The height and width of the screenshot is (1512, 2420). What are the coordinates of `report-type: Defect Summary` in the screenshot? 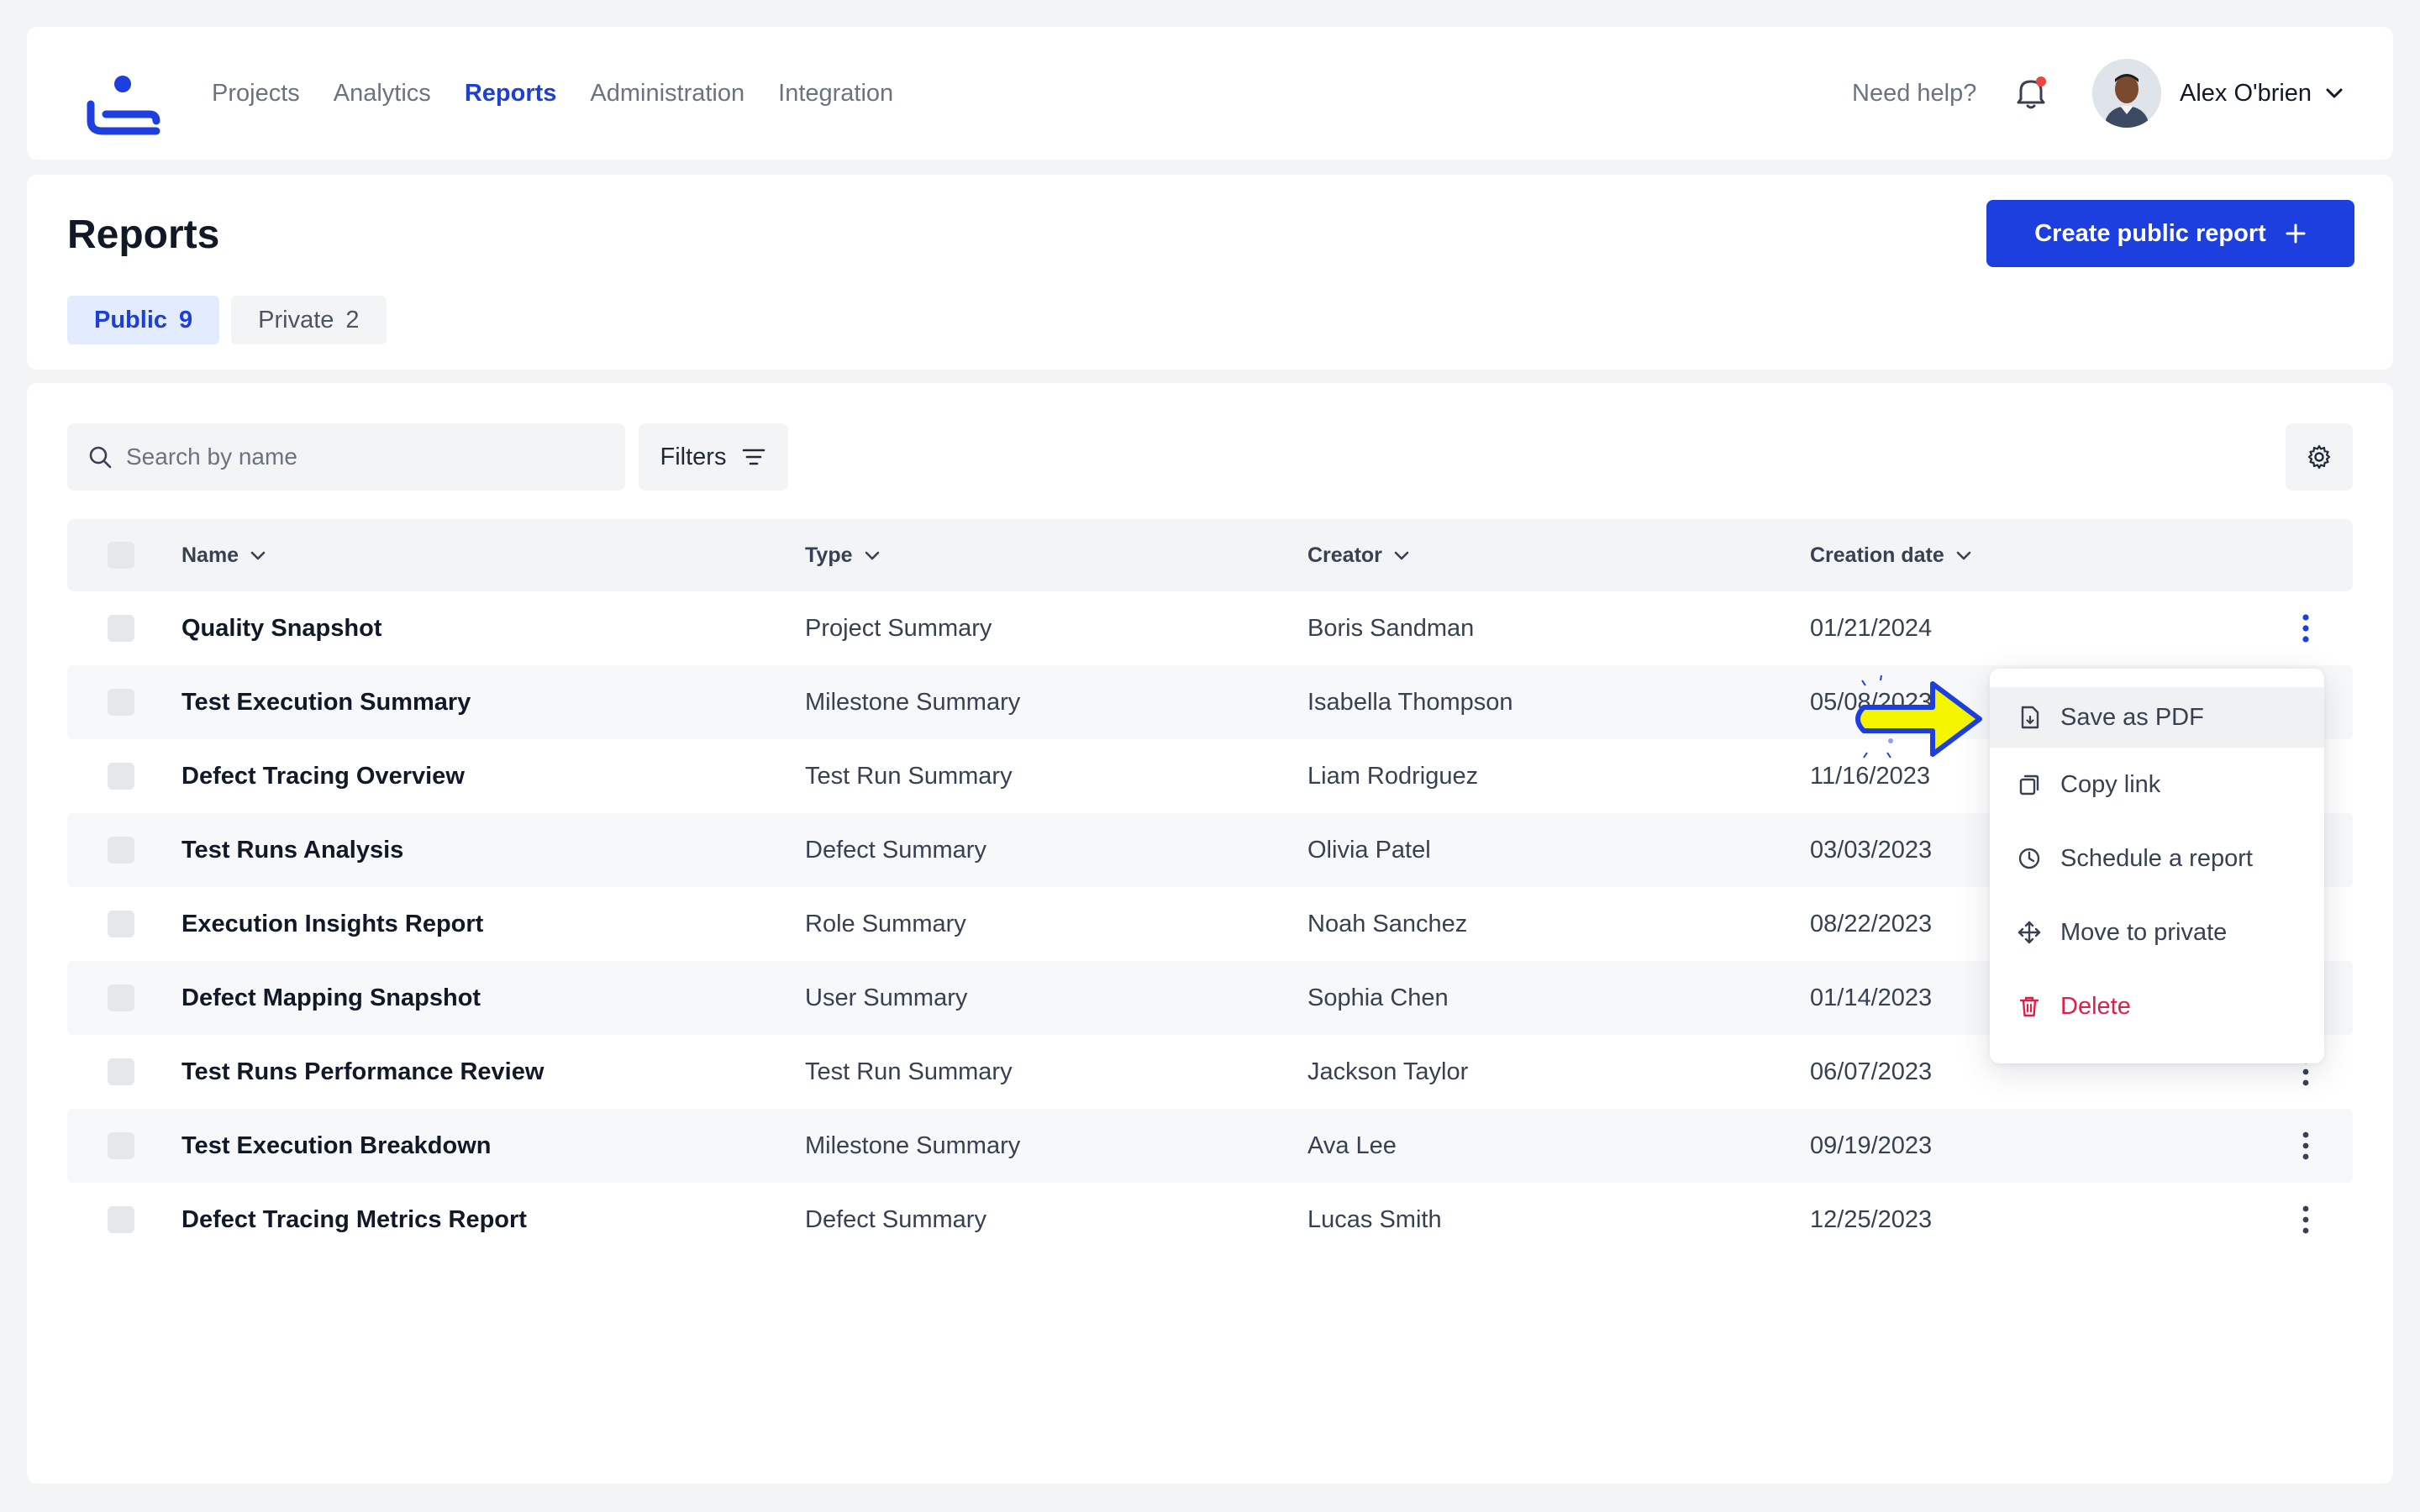 It's located at (896, 1219).